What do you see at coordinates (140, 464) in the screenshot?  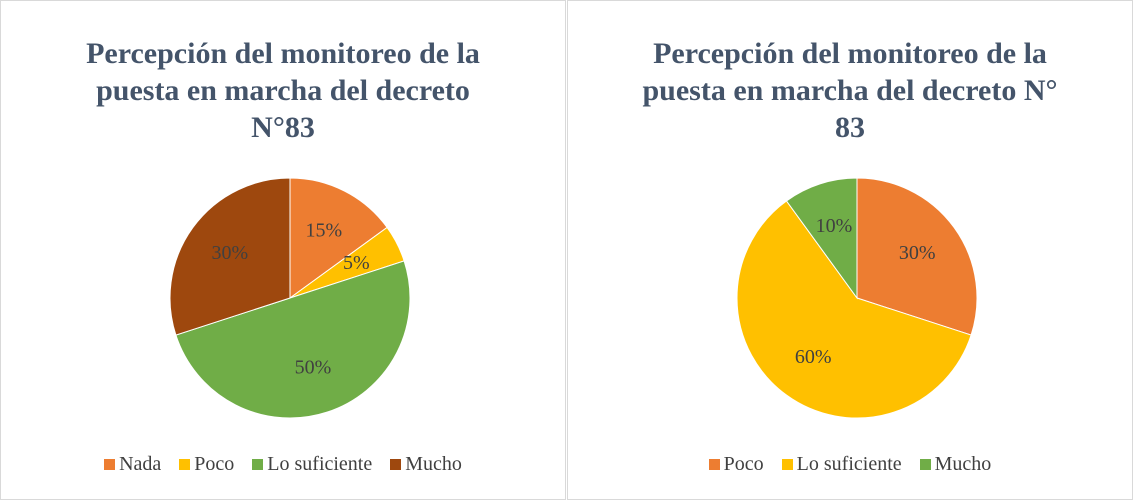 I see `legend-label: Nada` at bounding box center [140, 464].